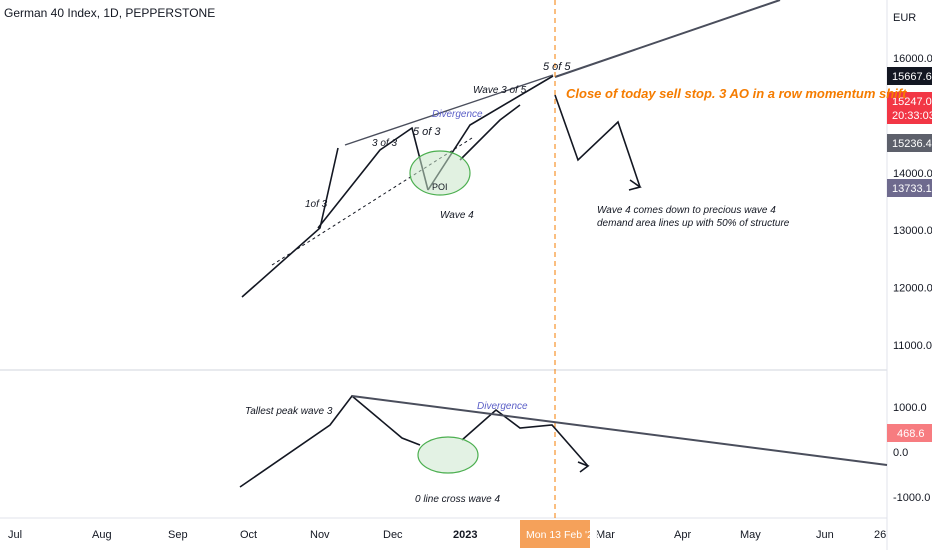 The width and height of the screenshot is (932, 550). What do you see at coordinates (911, 498) in the screenshot?
I see `ao-y-tick-label: -1000.0` at bounding box center [911, 498].